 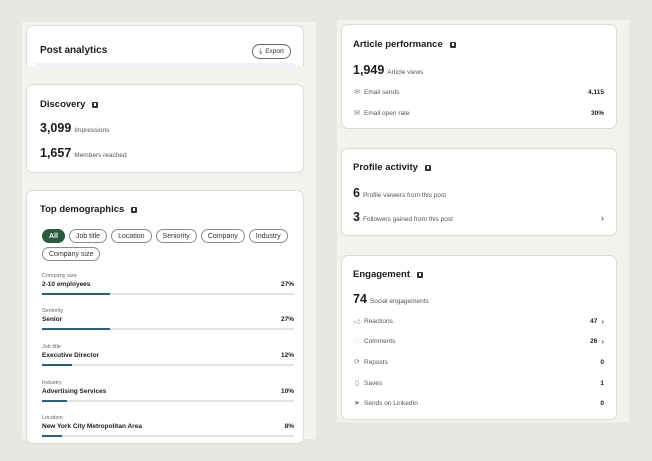 I want to click on export-button: ⤓ Export, so click(x=271, y=51).